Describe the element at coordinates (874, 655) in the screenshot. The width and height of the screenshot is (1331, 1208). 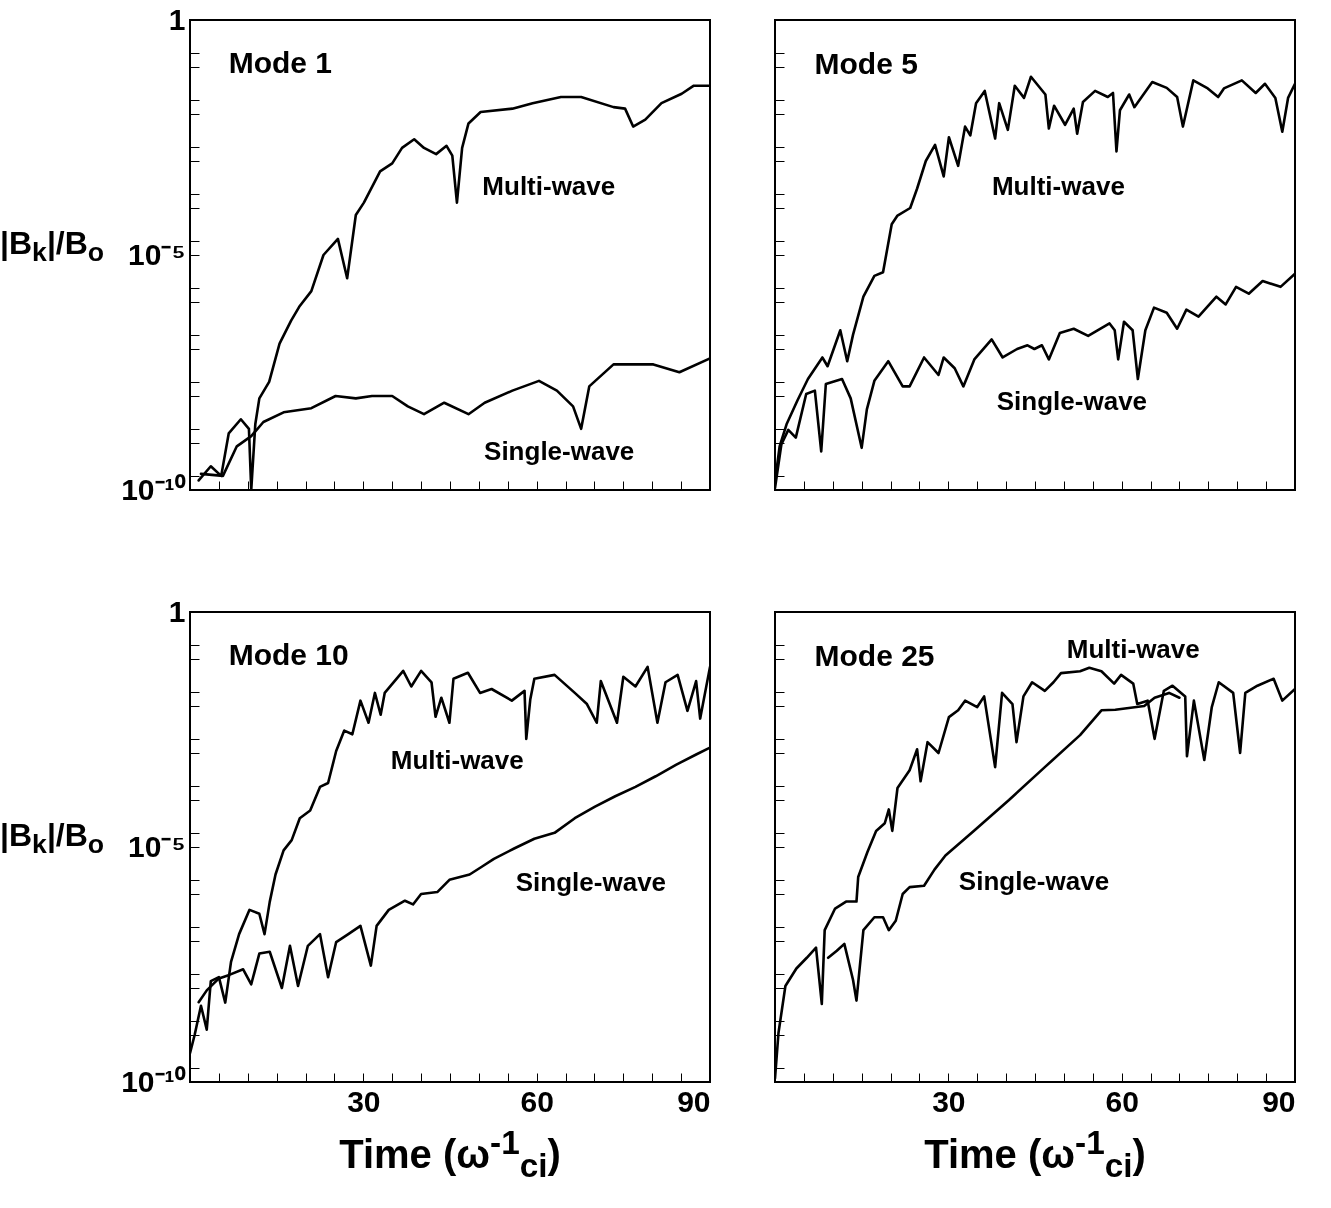
I see `text: Mode 25` at that location.